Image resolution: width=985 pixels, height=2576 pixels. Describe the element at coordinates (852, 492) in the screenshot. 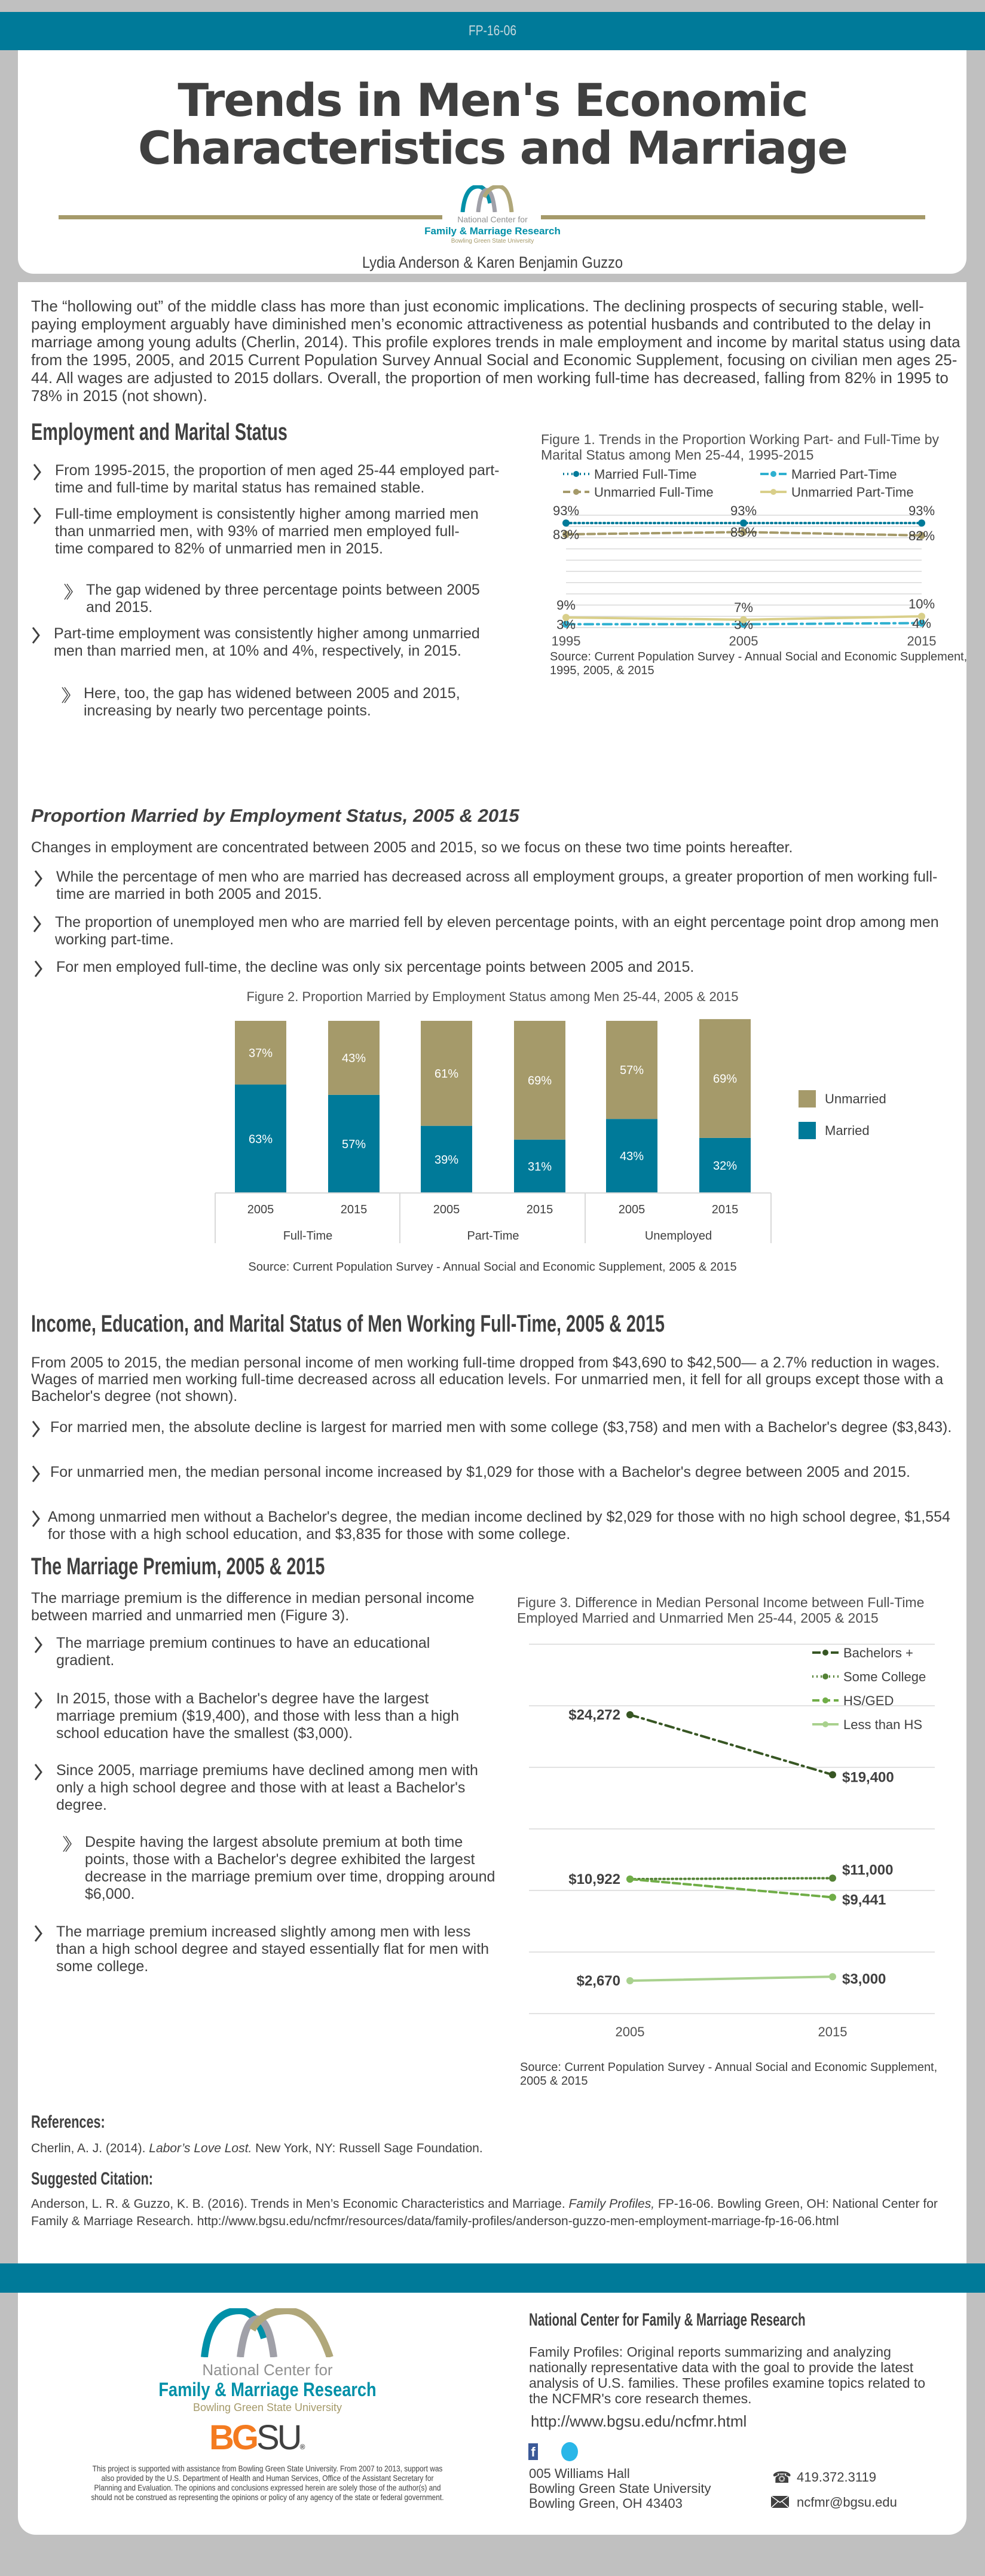

I see `legend-label: Unmarried Part-Time` at that location.